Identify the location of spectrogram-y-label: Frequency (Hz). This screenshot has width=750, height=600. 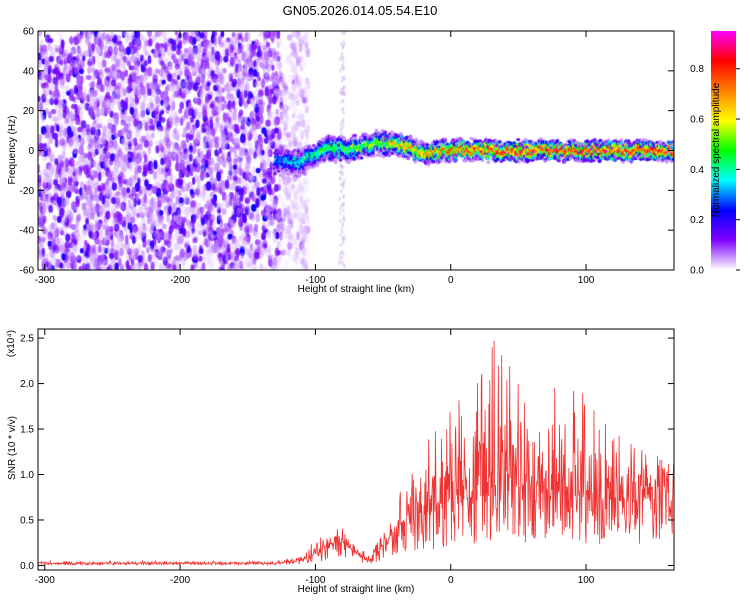
(12, 150).